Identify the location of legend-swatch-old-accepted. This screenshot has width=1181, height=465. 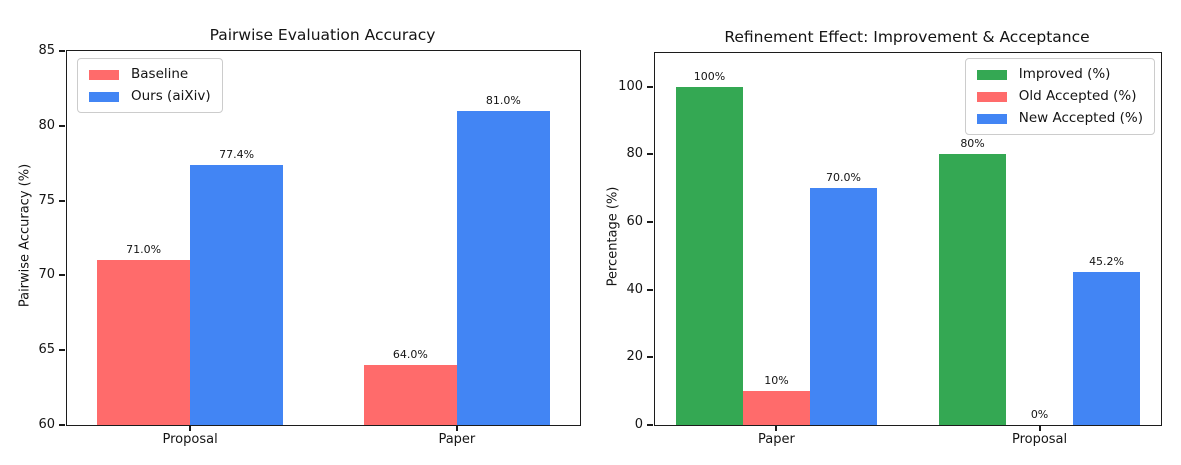
(991, 96).